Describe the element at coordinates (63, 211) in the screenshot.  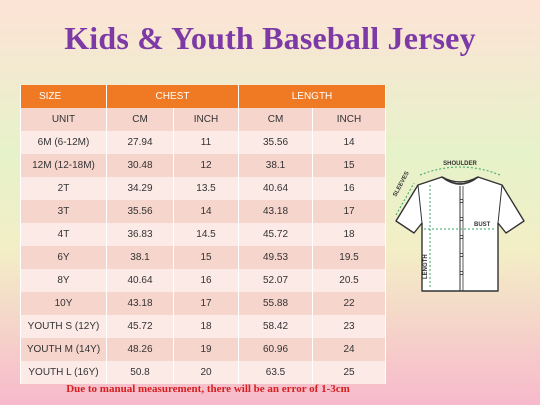
I see `size-cell: 3T` at that location.